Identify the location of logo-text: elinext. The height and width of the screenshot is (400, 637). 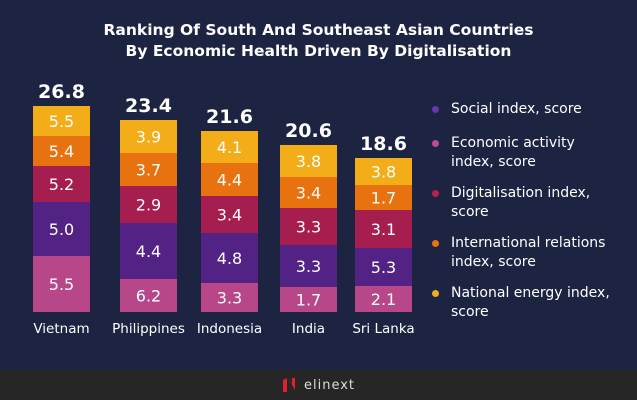
(329, 385).